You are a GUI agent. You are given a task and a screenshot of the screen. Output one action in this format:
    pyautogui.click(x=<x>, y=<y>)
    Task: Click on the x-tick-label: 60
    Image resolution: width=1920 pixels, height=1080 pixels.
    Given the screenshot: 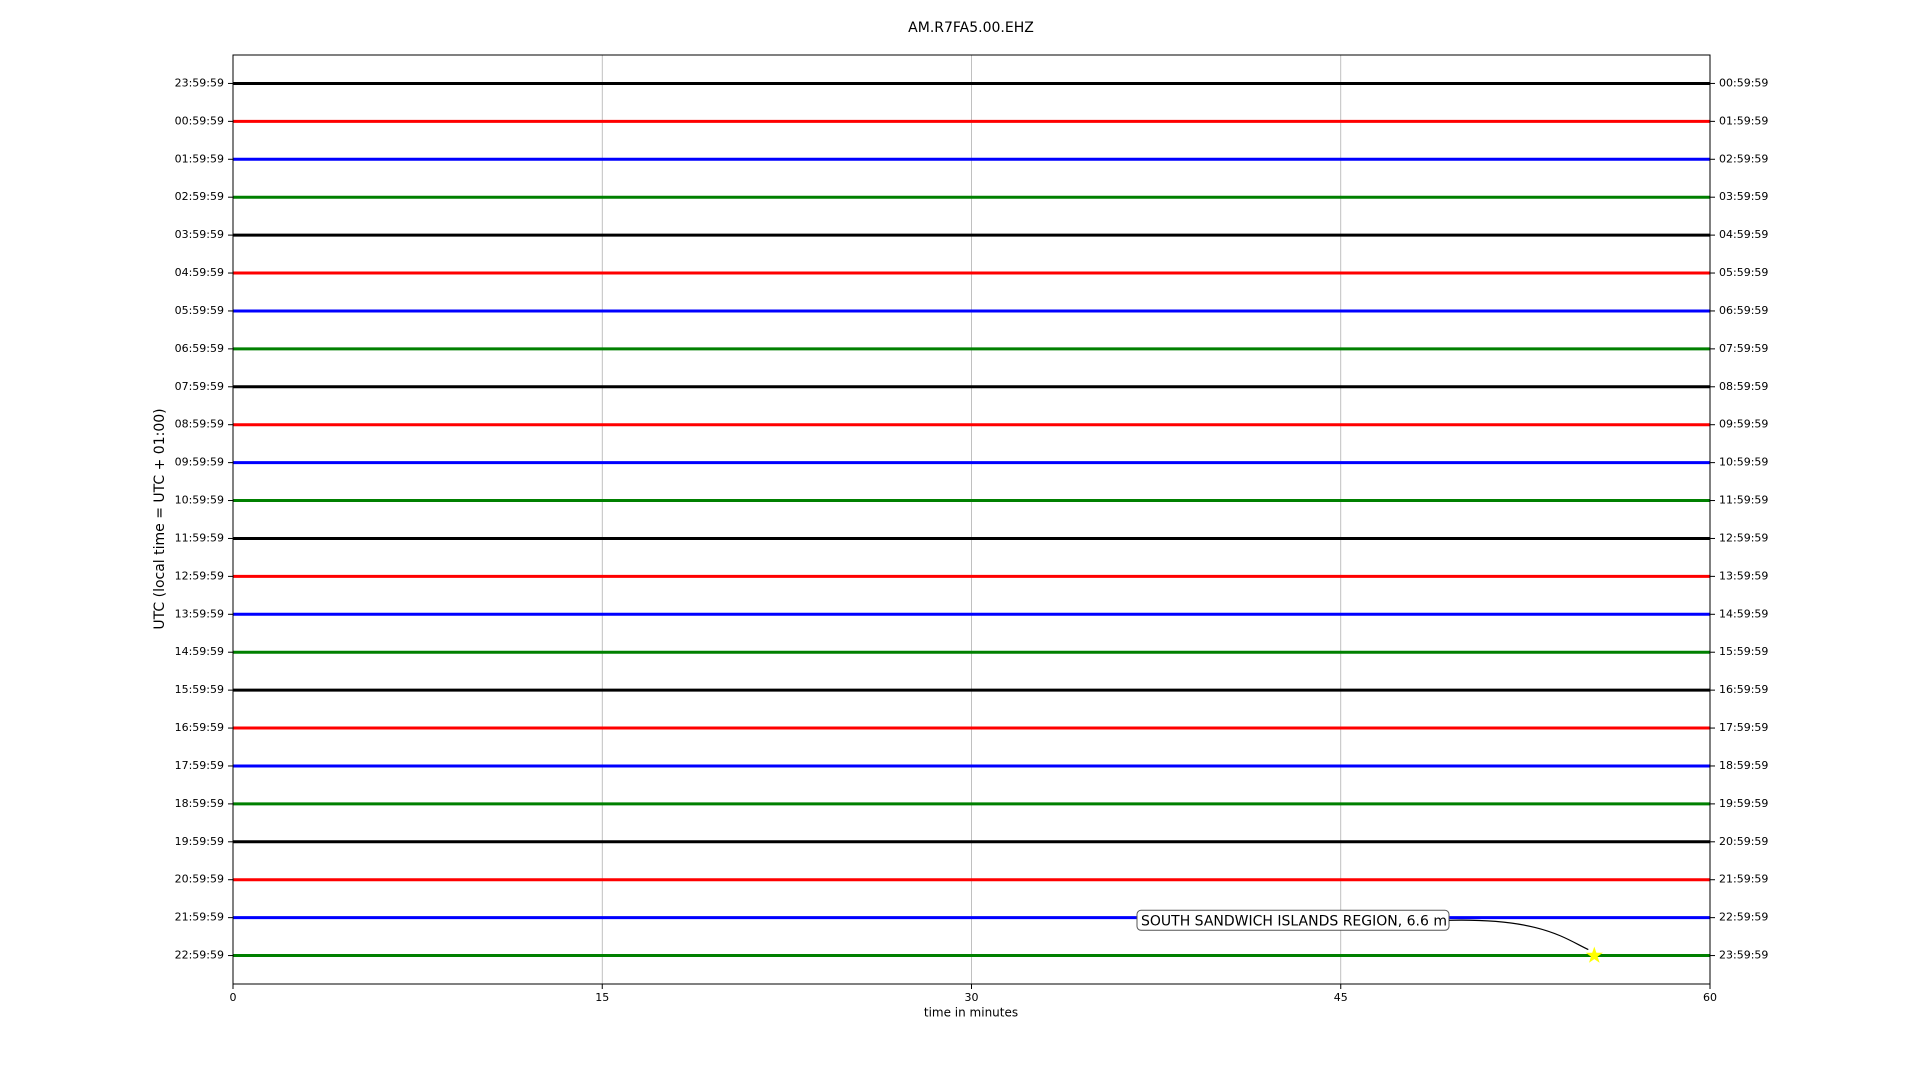 What is the action you would take?
    pyautogui.click(x=1710, y=997)
    